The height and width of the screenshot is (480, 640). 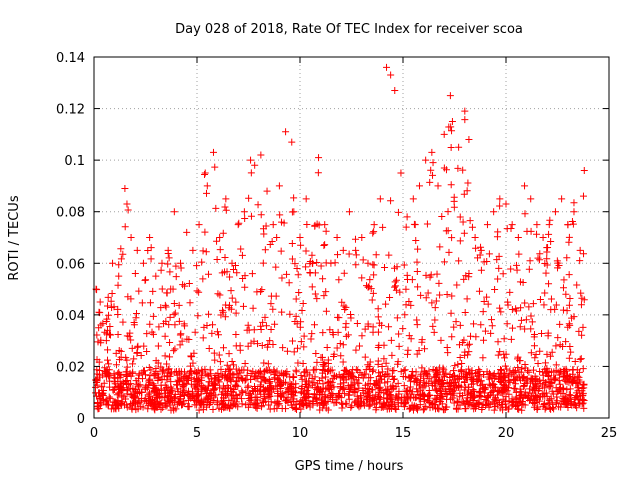 What do you see at coordinates (506, 433) in the screenshot?
I see `x-tick-label: 20` at bounding box center [506, 433].